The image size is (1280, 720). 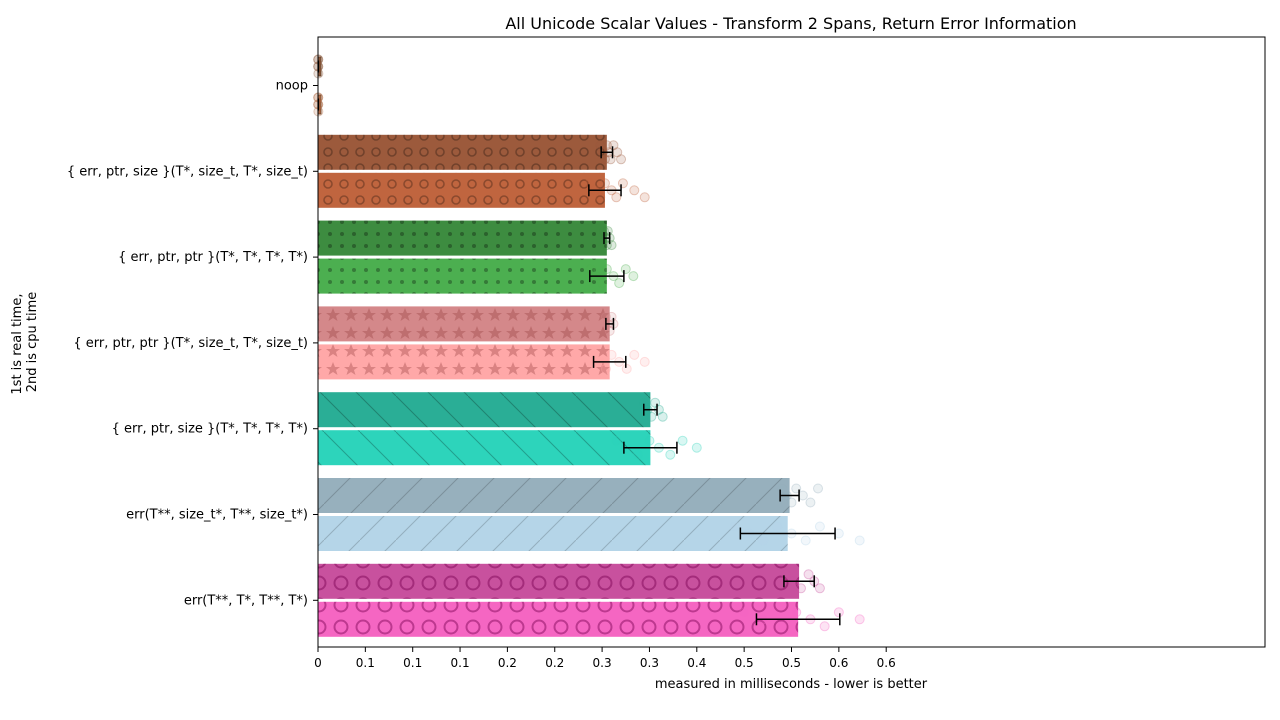 What do you see at coordinates (17, 344) in the screenshot?
I see `y-axis-label-line-1: 1st is real time,` at bounding box center [17, 344].